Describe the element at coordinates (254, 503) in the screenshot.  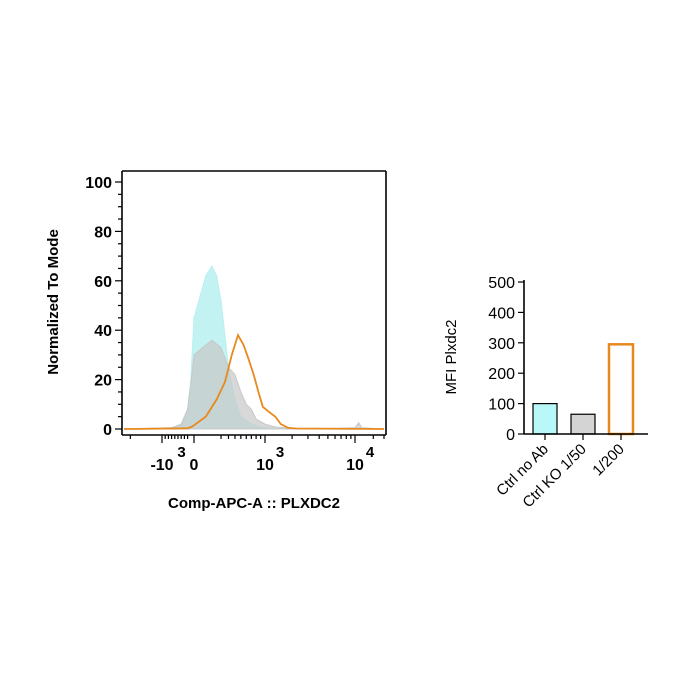
I see `histogram-x-axis-label: Comp-APC-A :: PLXDC2` at that location.